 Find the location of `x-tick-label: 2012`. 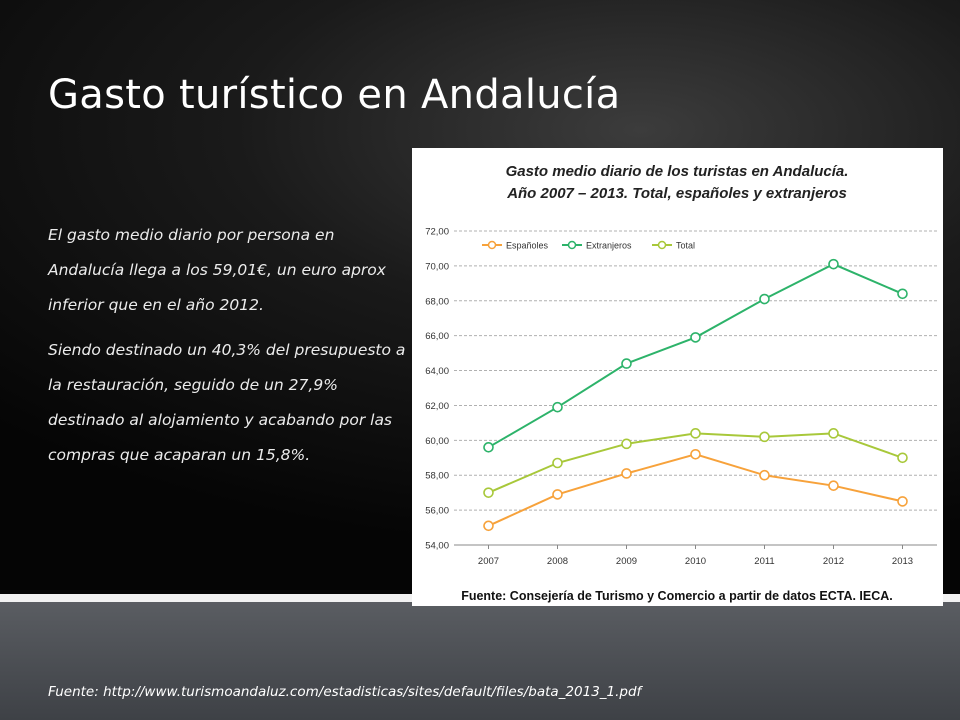

x-tick-label: 2012 is located at coordinates (833, 561).